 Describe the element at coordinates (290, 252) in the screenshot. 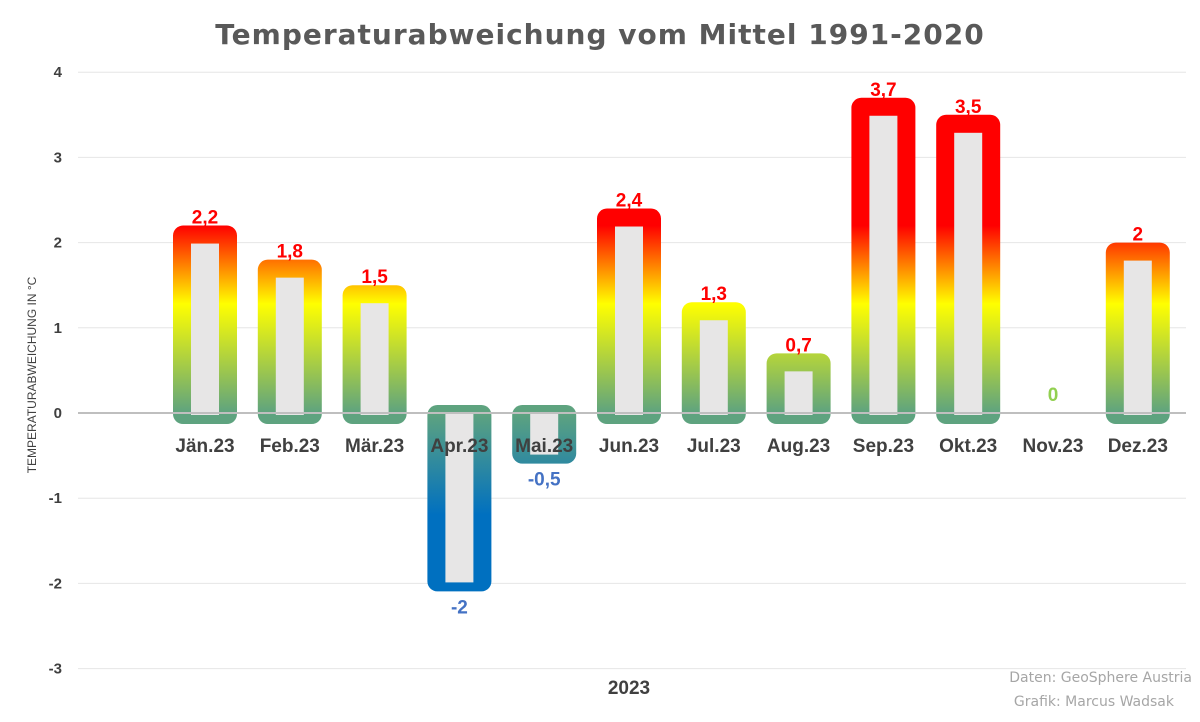

I see `data-label: 1,8` at that location.